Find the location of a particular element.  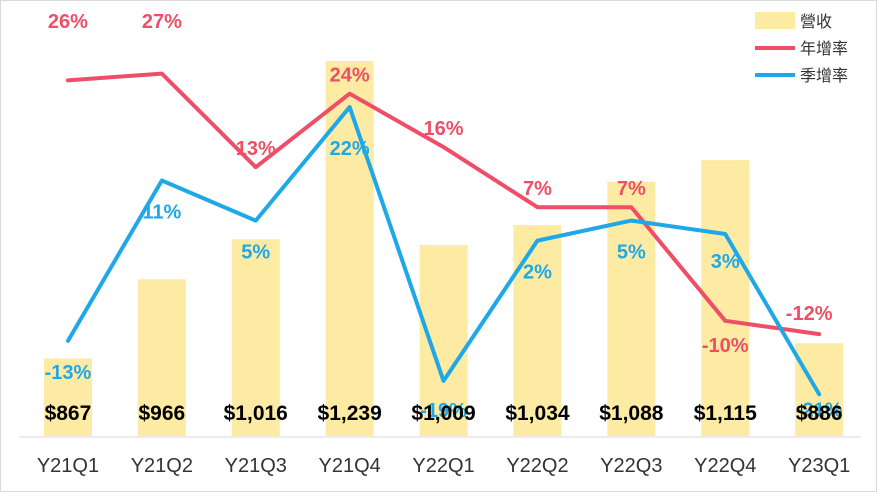

yoy-label-y21q4: 24% is located at coordinates (350, 76).